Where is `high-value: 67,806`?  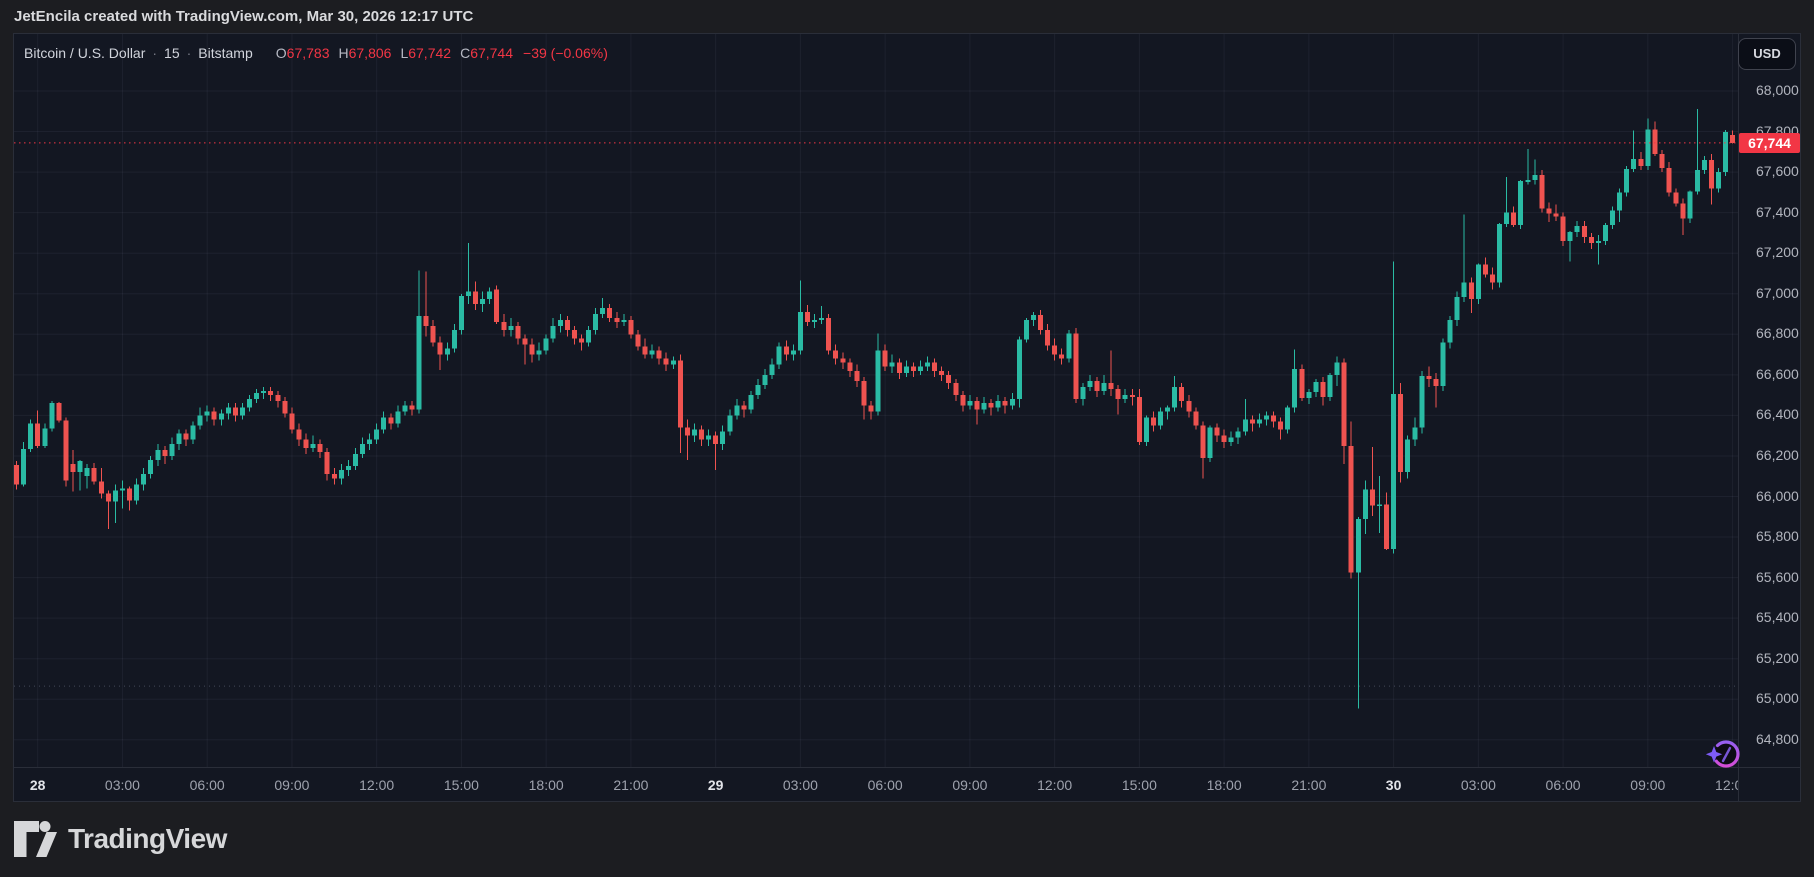 high-value: 67,806 is located at coordinates (370, 53).